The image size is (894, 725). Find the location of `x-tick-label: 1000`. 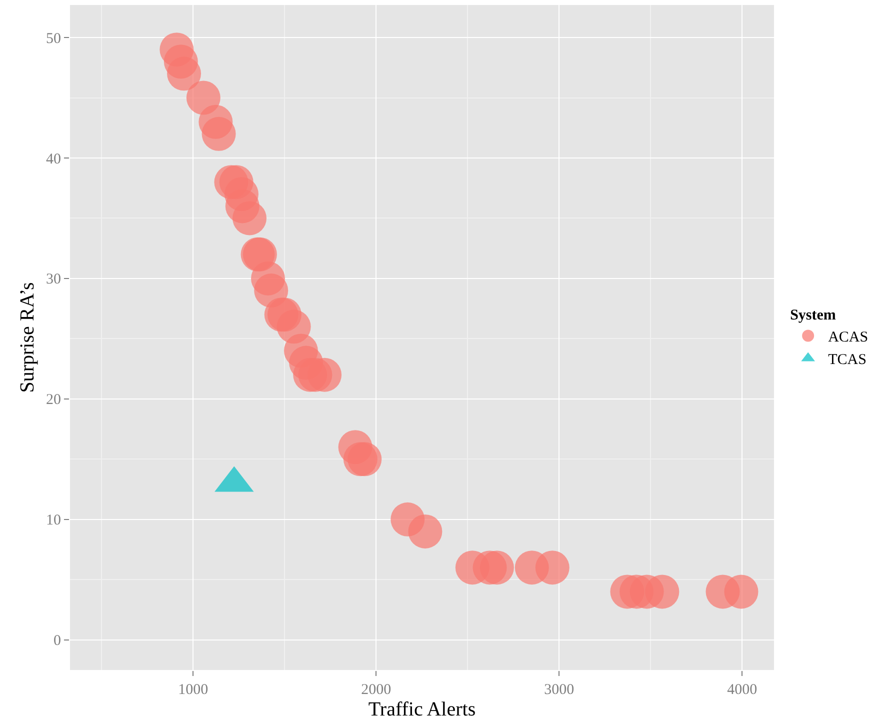

x-tick-label: 1000 is located at coordinates (193, 690).